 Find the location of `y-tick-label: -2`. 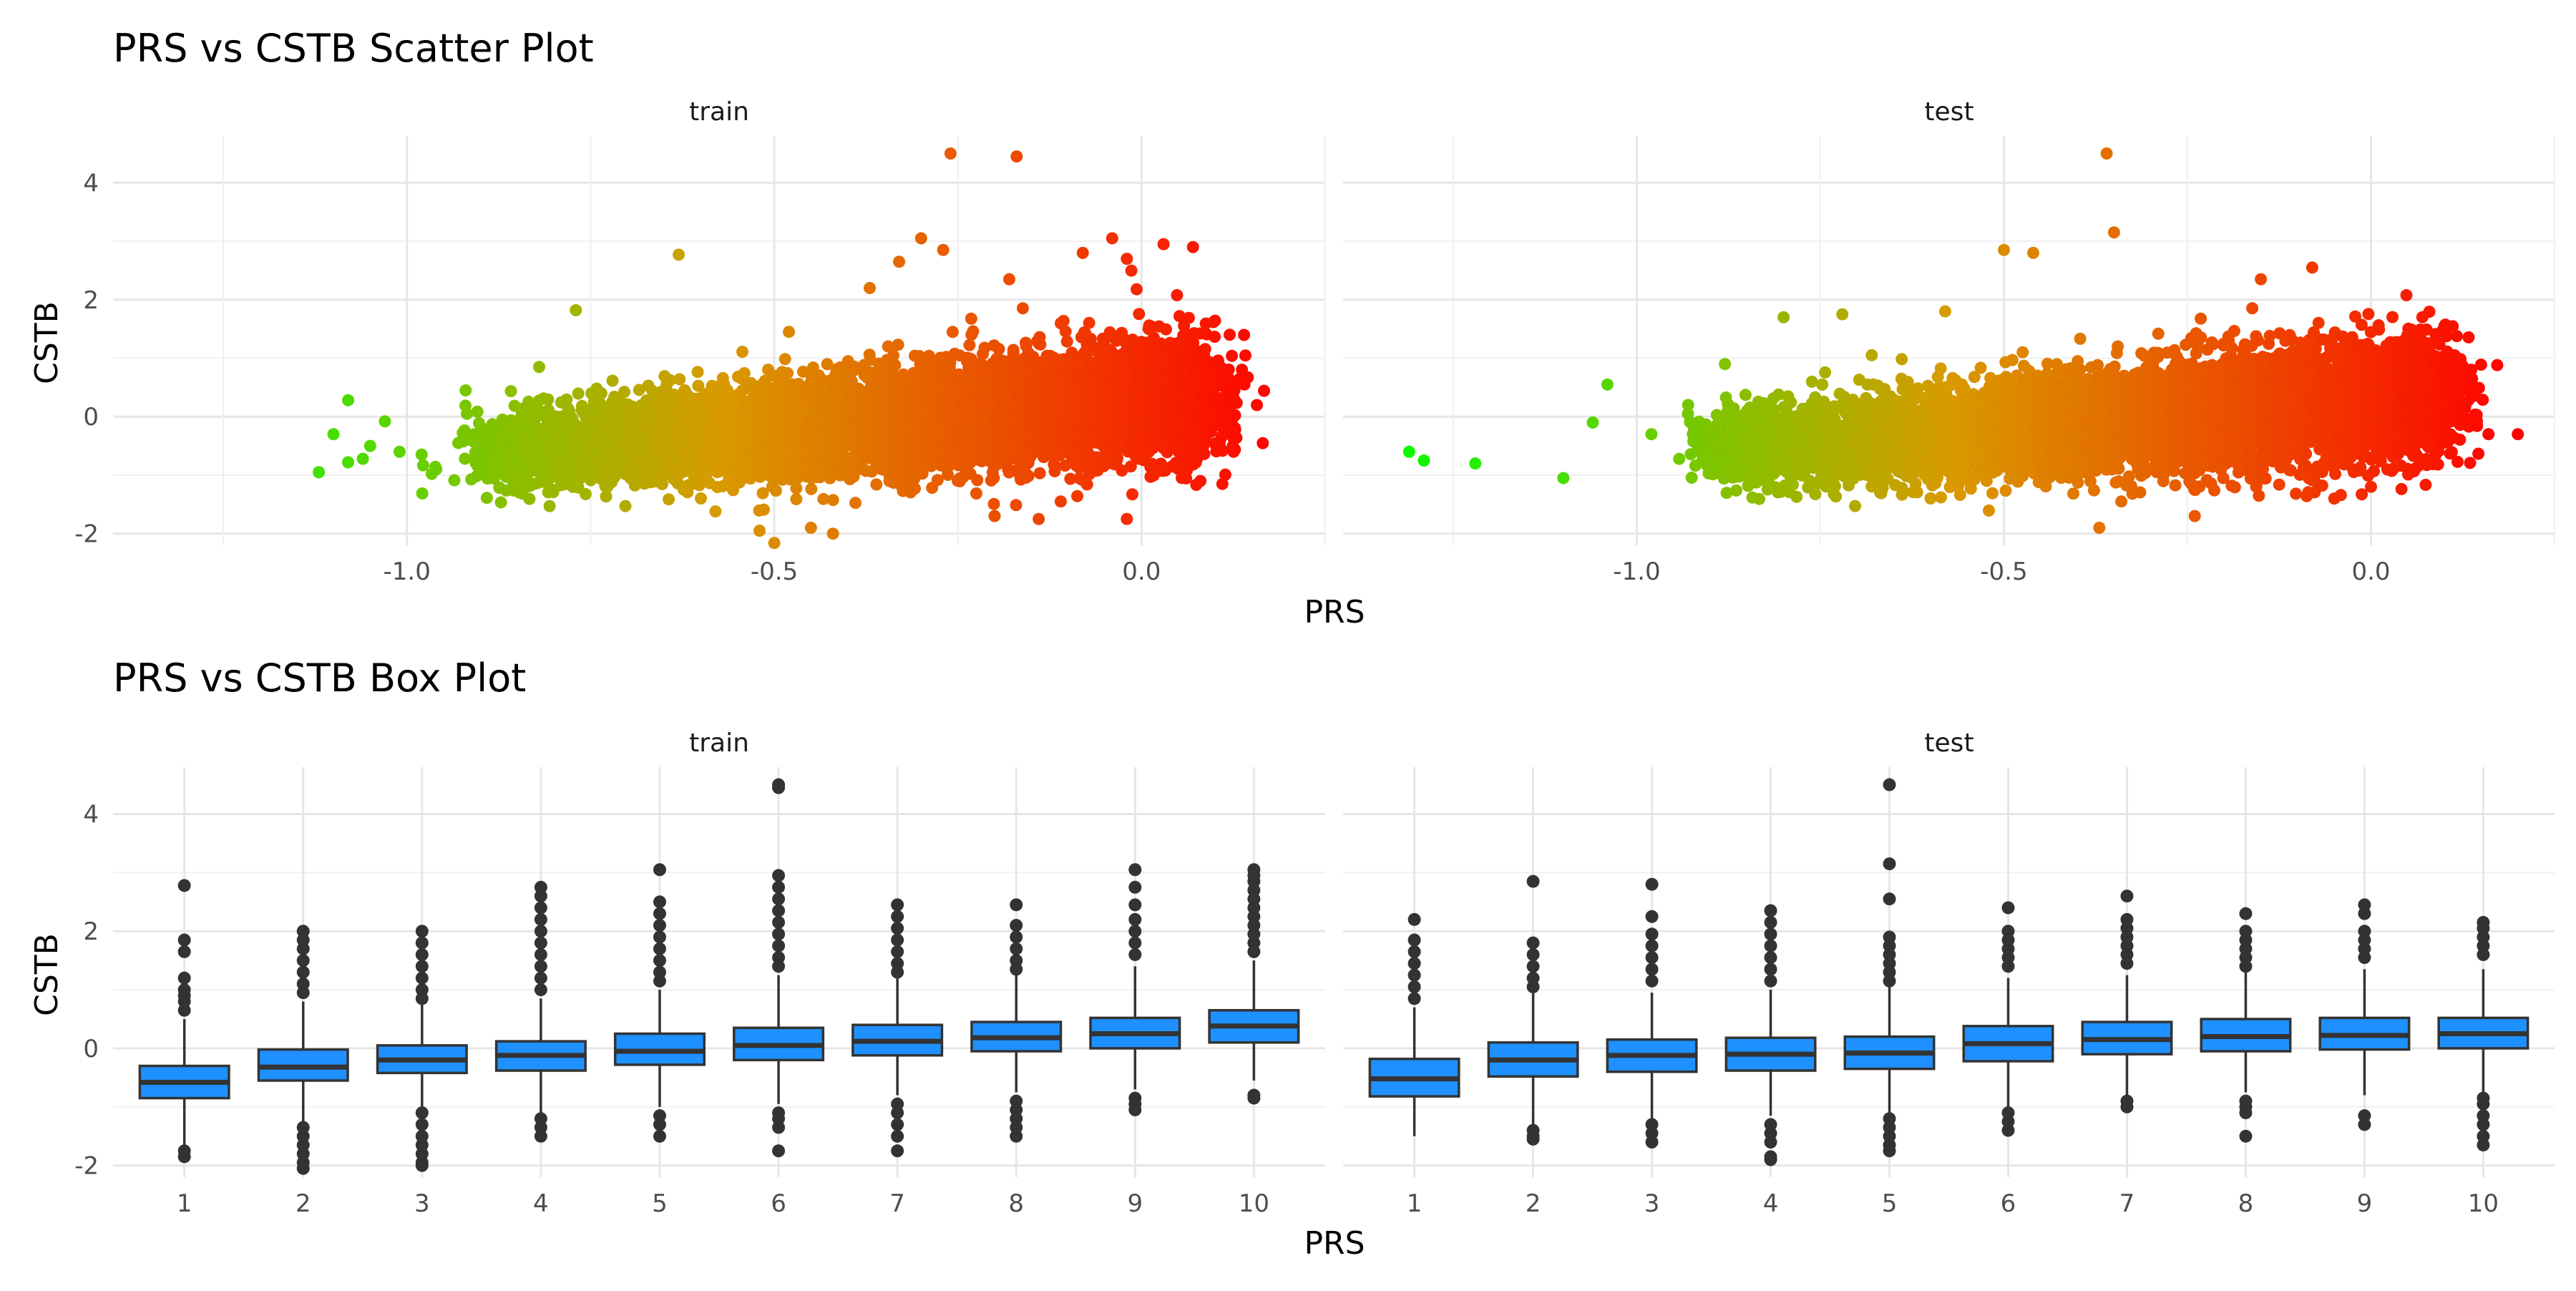

y-tick-label: -2 is located at coordinates (86, 534).